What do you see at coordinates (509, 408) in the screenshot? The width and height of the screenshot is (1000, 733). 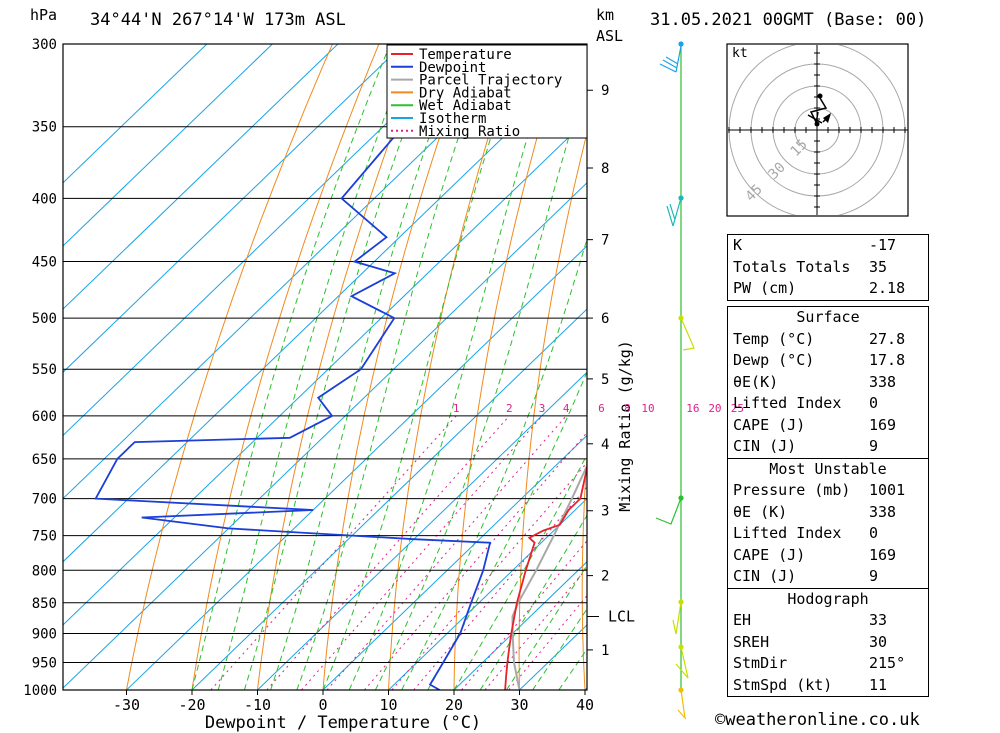 I see `mixing-ratio-label: 2` at bounding box center [509, 408].